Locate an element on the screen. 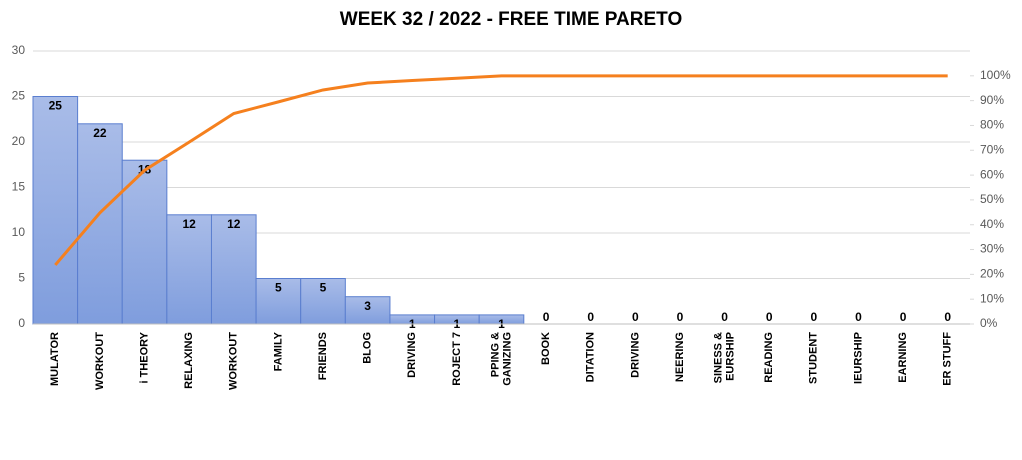 Image resolution: width=1022 pixels, height=460 pixels. y2-tick-label: 90% is located at coordinates (992, 100).